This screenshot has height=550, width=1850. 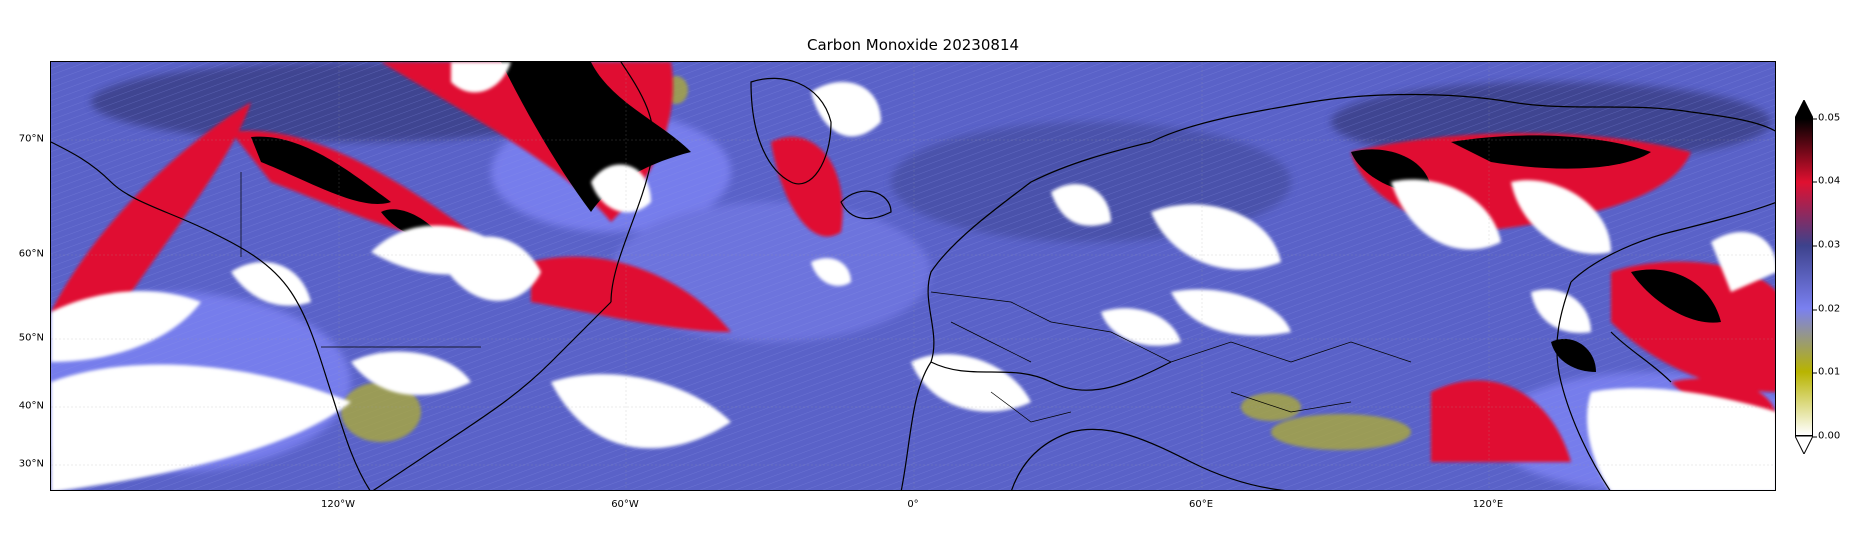 I want to click on lat-label-30n: 30°N, so click(x=31, y=464).